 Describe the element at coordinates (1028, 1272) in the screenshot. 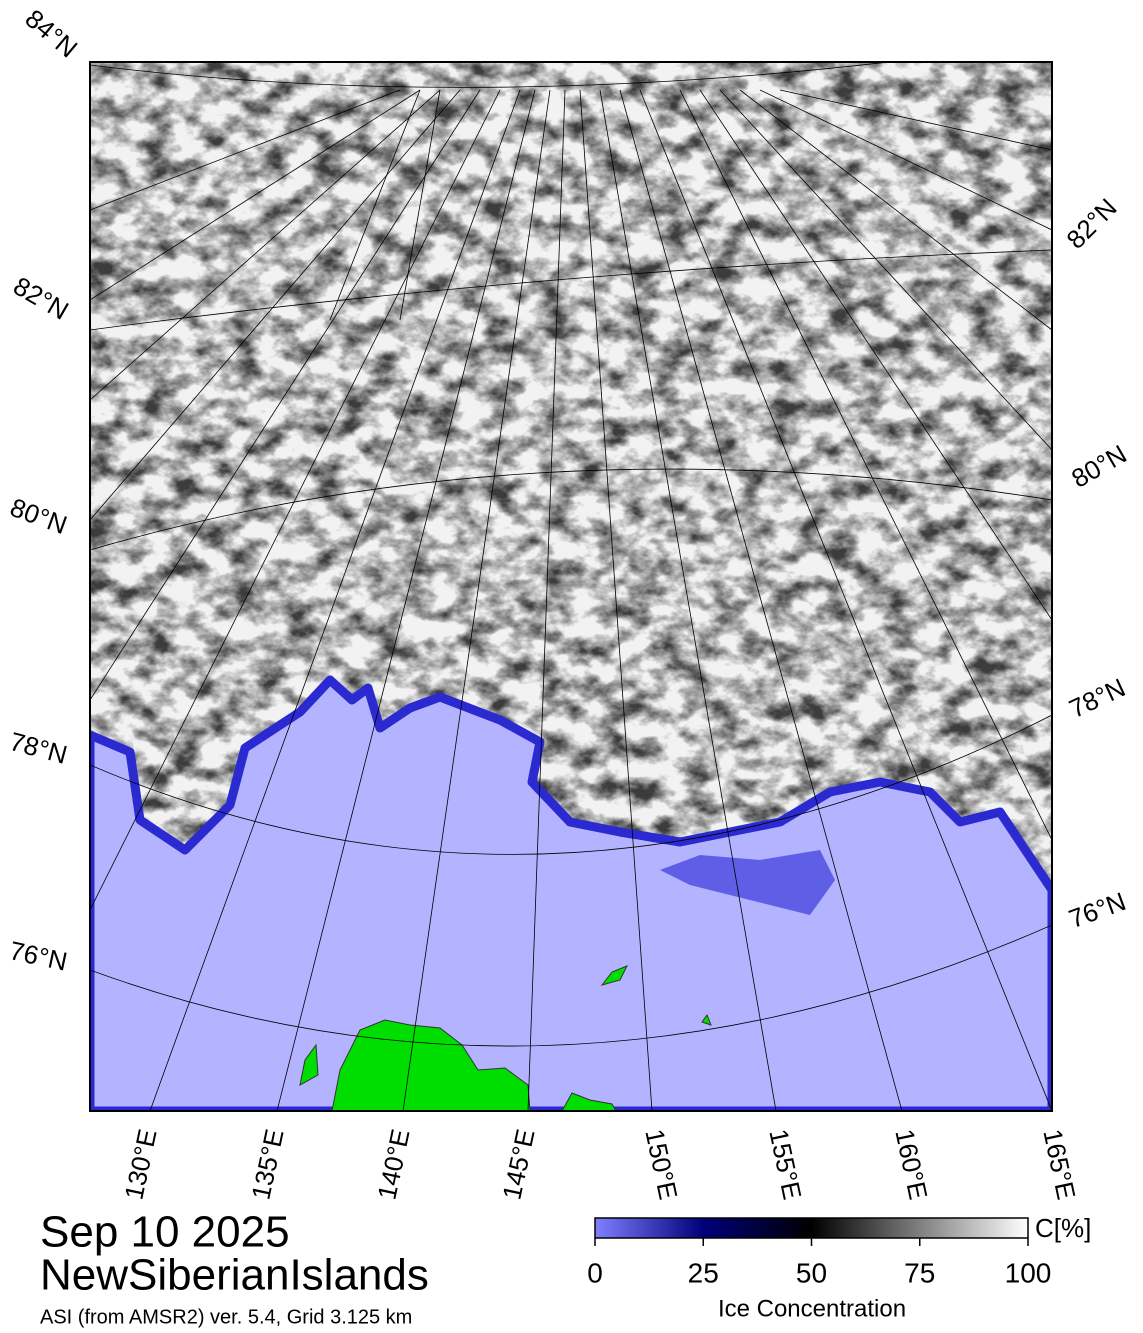

I see `colorbar-tick-label: 100` at that location.